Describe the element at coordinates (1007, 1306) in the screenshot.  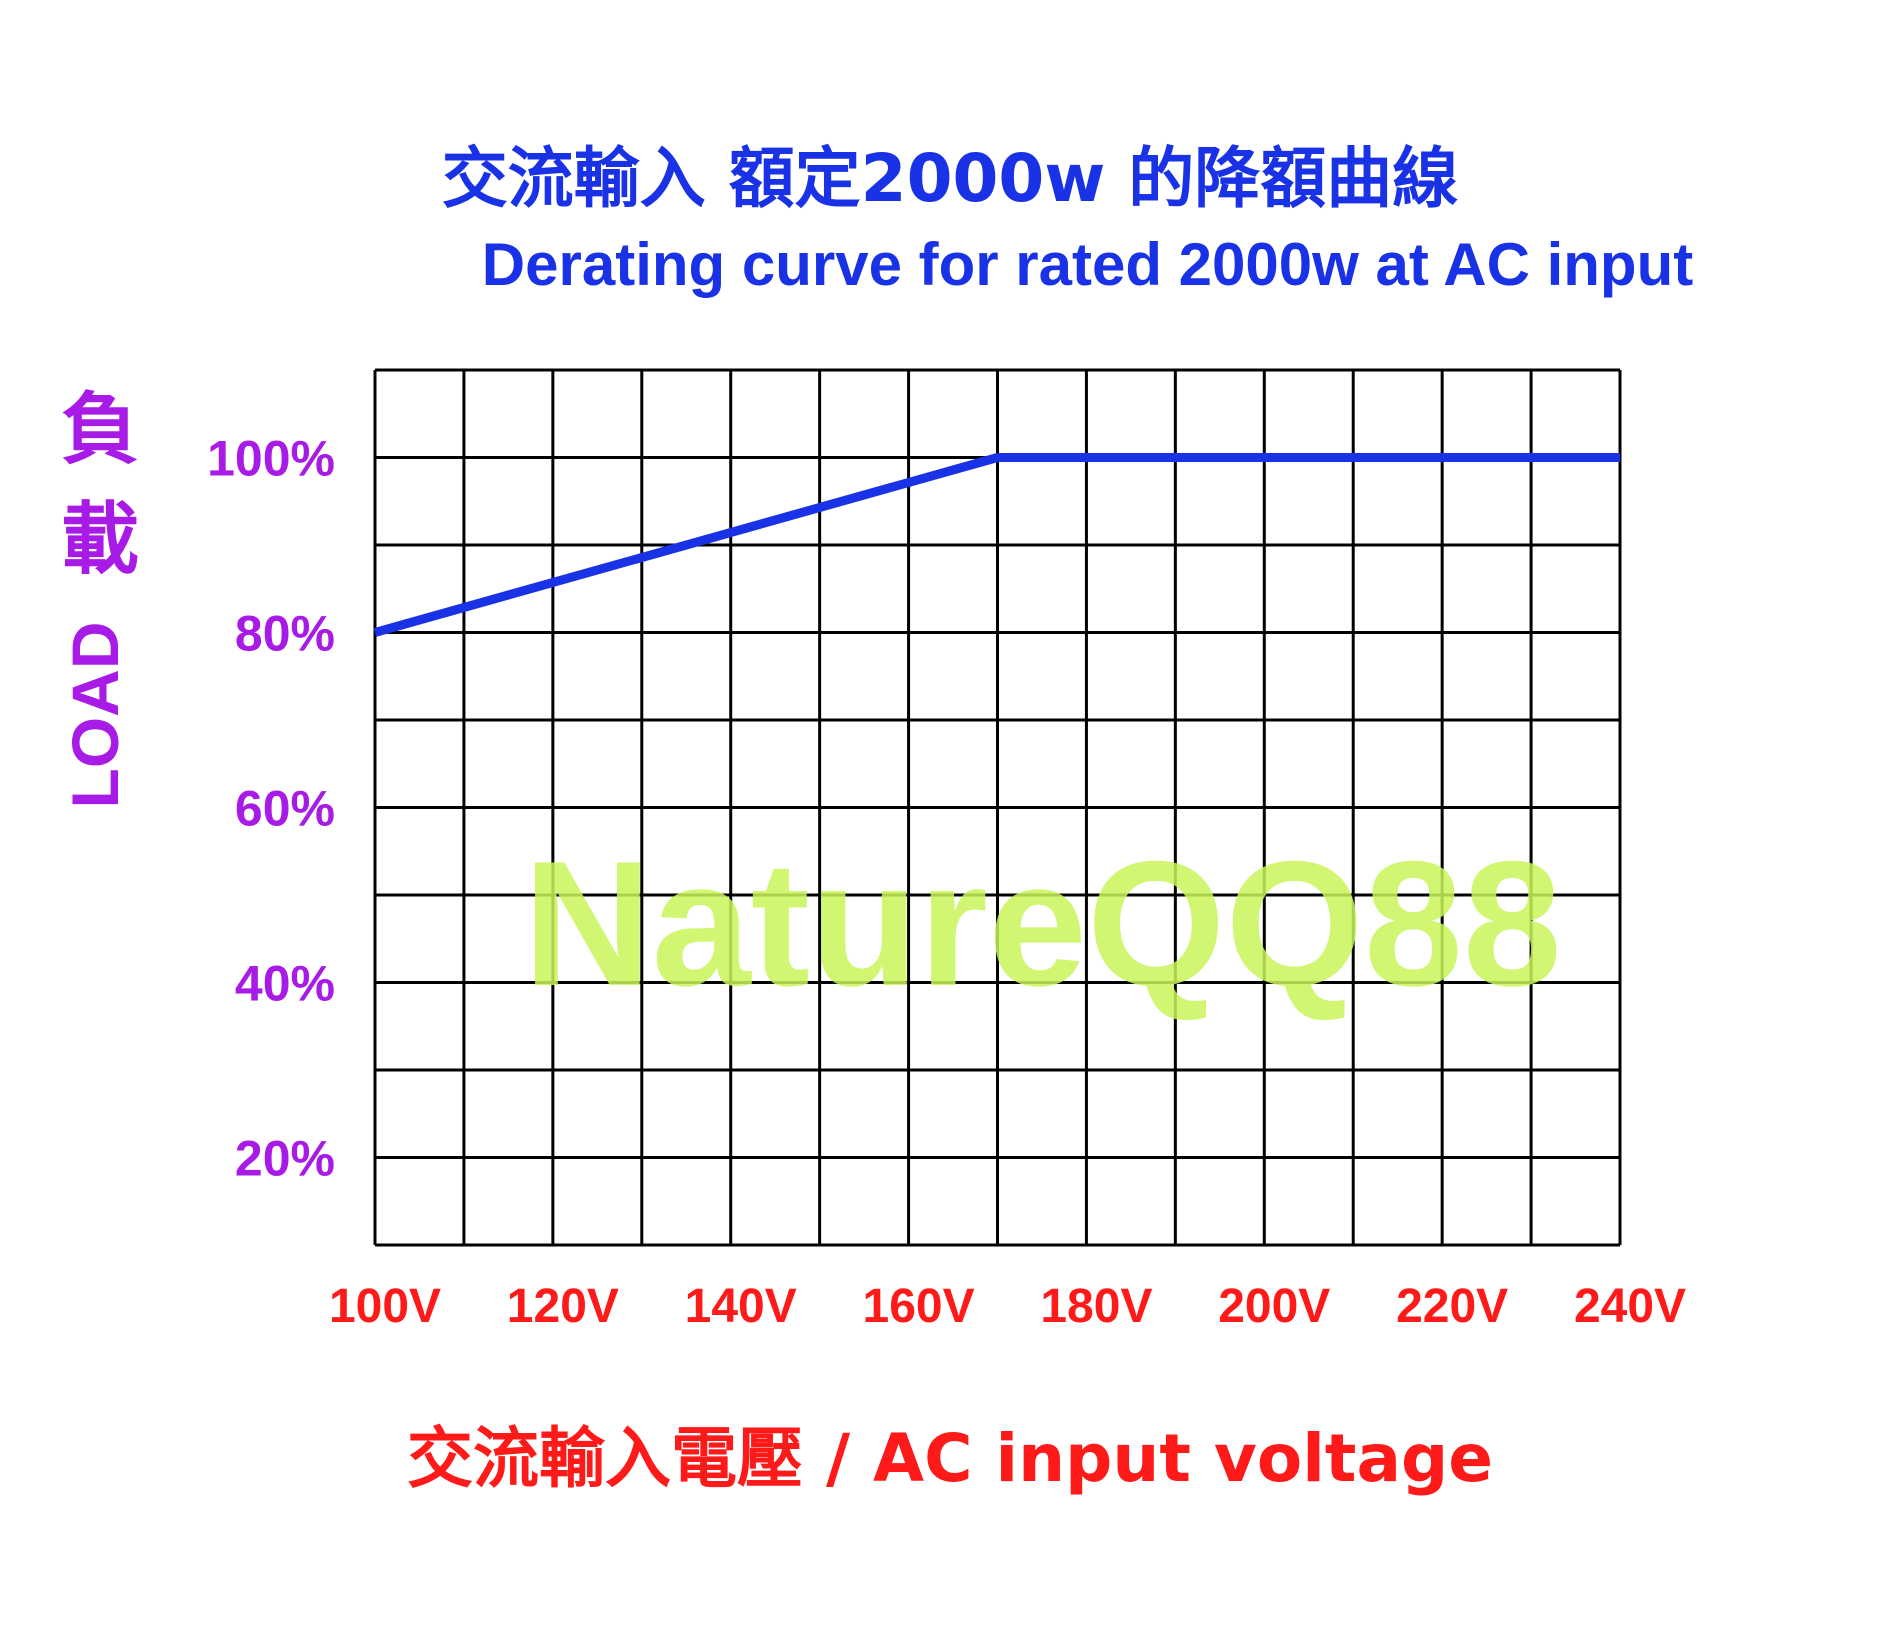
I see `x-tick-labels: 100V 120V 140V 160V 180V 200V 220V 240V` at that location.